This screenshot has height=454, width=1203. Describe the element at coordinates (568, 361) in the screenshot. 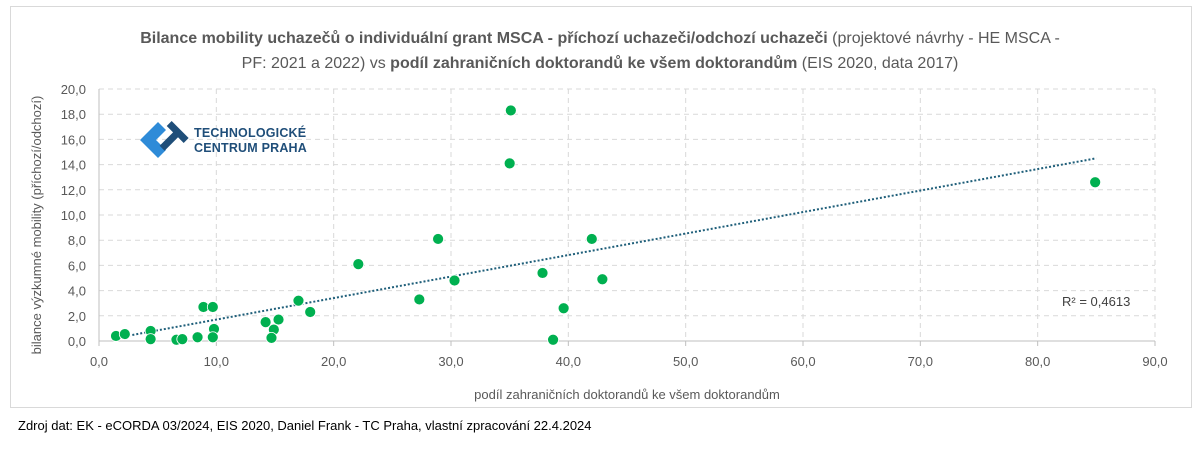

I see `x-tick-label: 40,0` at that location.